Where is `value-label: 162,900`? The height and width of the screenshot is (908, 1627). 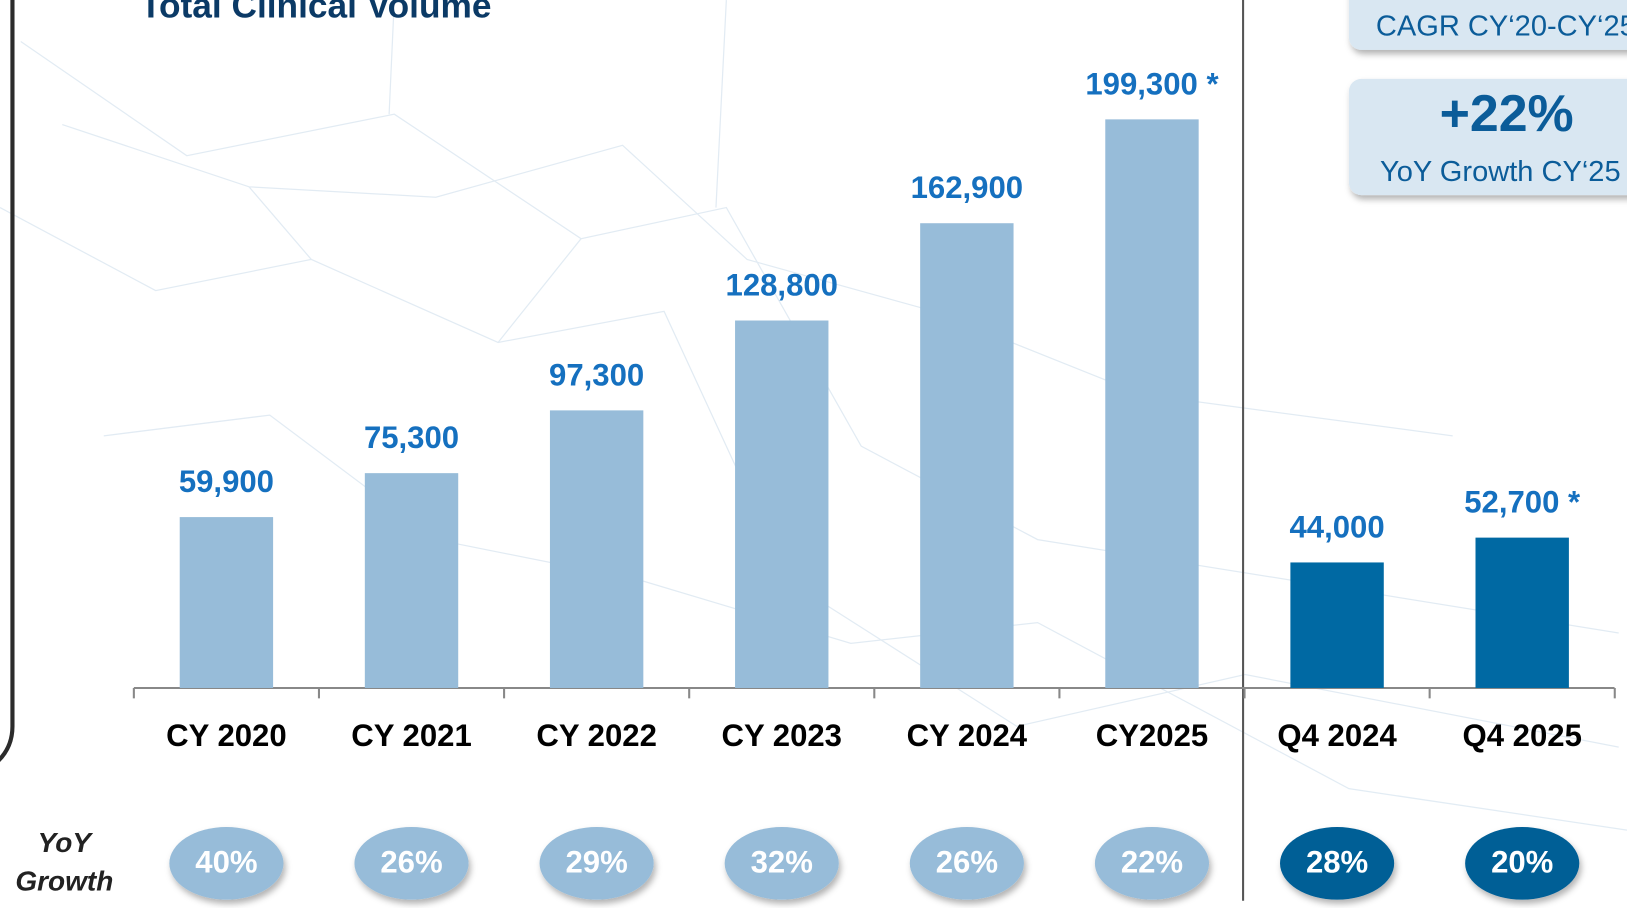 value-label: 162,900 is located at coordinates (967, 187).